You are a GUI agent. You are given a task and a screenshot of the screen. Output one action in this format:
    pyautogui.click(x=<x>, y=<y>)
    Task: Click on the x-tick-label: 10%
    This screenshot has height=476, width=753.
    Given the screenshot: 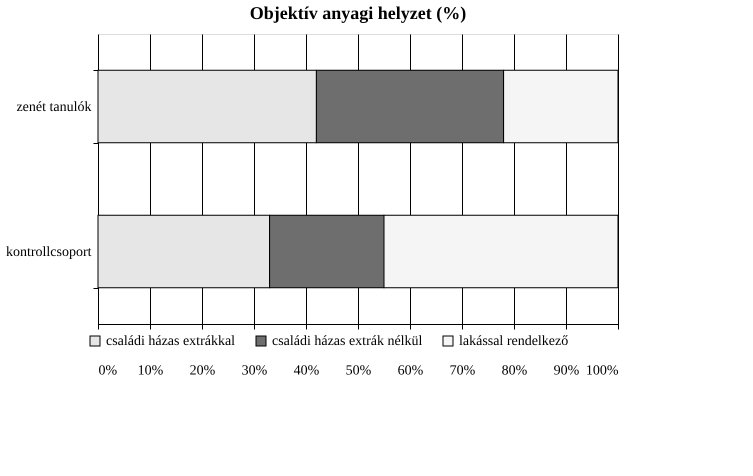 What is the action you would take?
    pyautogui.click(x=151, y=371)
    